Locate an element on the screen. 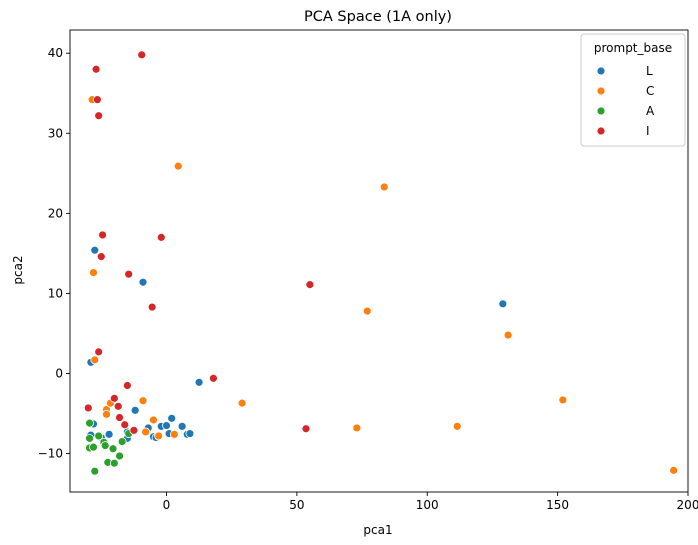 The width and height of the screenshot is (698, 545). legend-entry-I: I is located at coordinates (623, 131).